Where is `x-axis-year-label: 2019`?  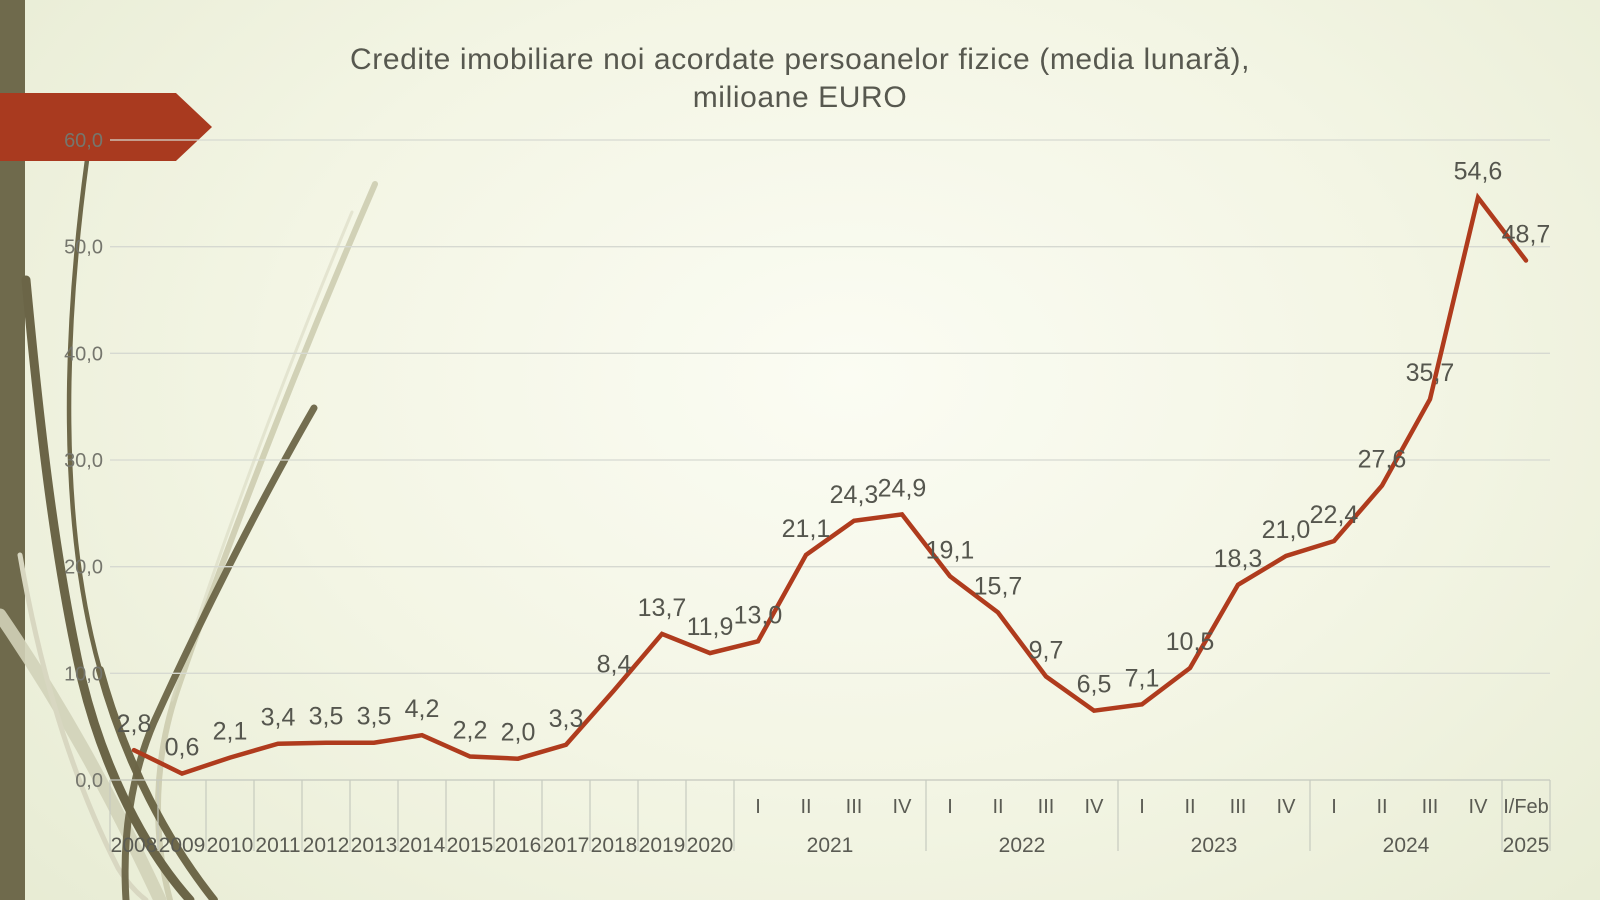
x-axis-year-label: 2019 is located at coordinates (662, 845).